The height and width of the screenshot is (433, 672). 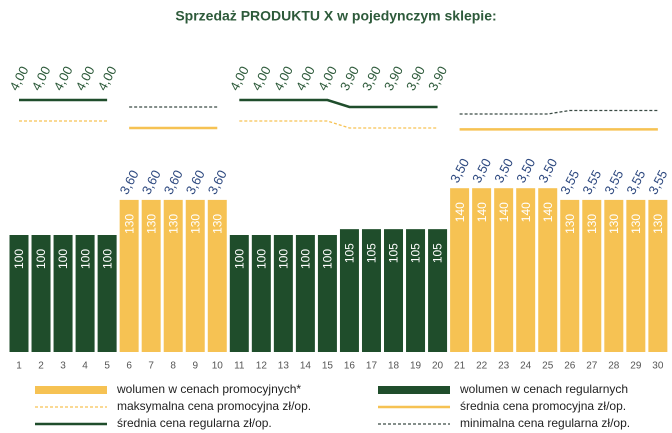 I want to click on x-tick-label: 22, so click(x=482, y=366).